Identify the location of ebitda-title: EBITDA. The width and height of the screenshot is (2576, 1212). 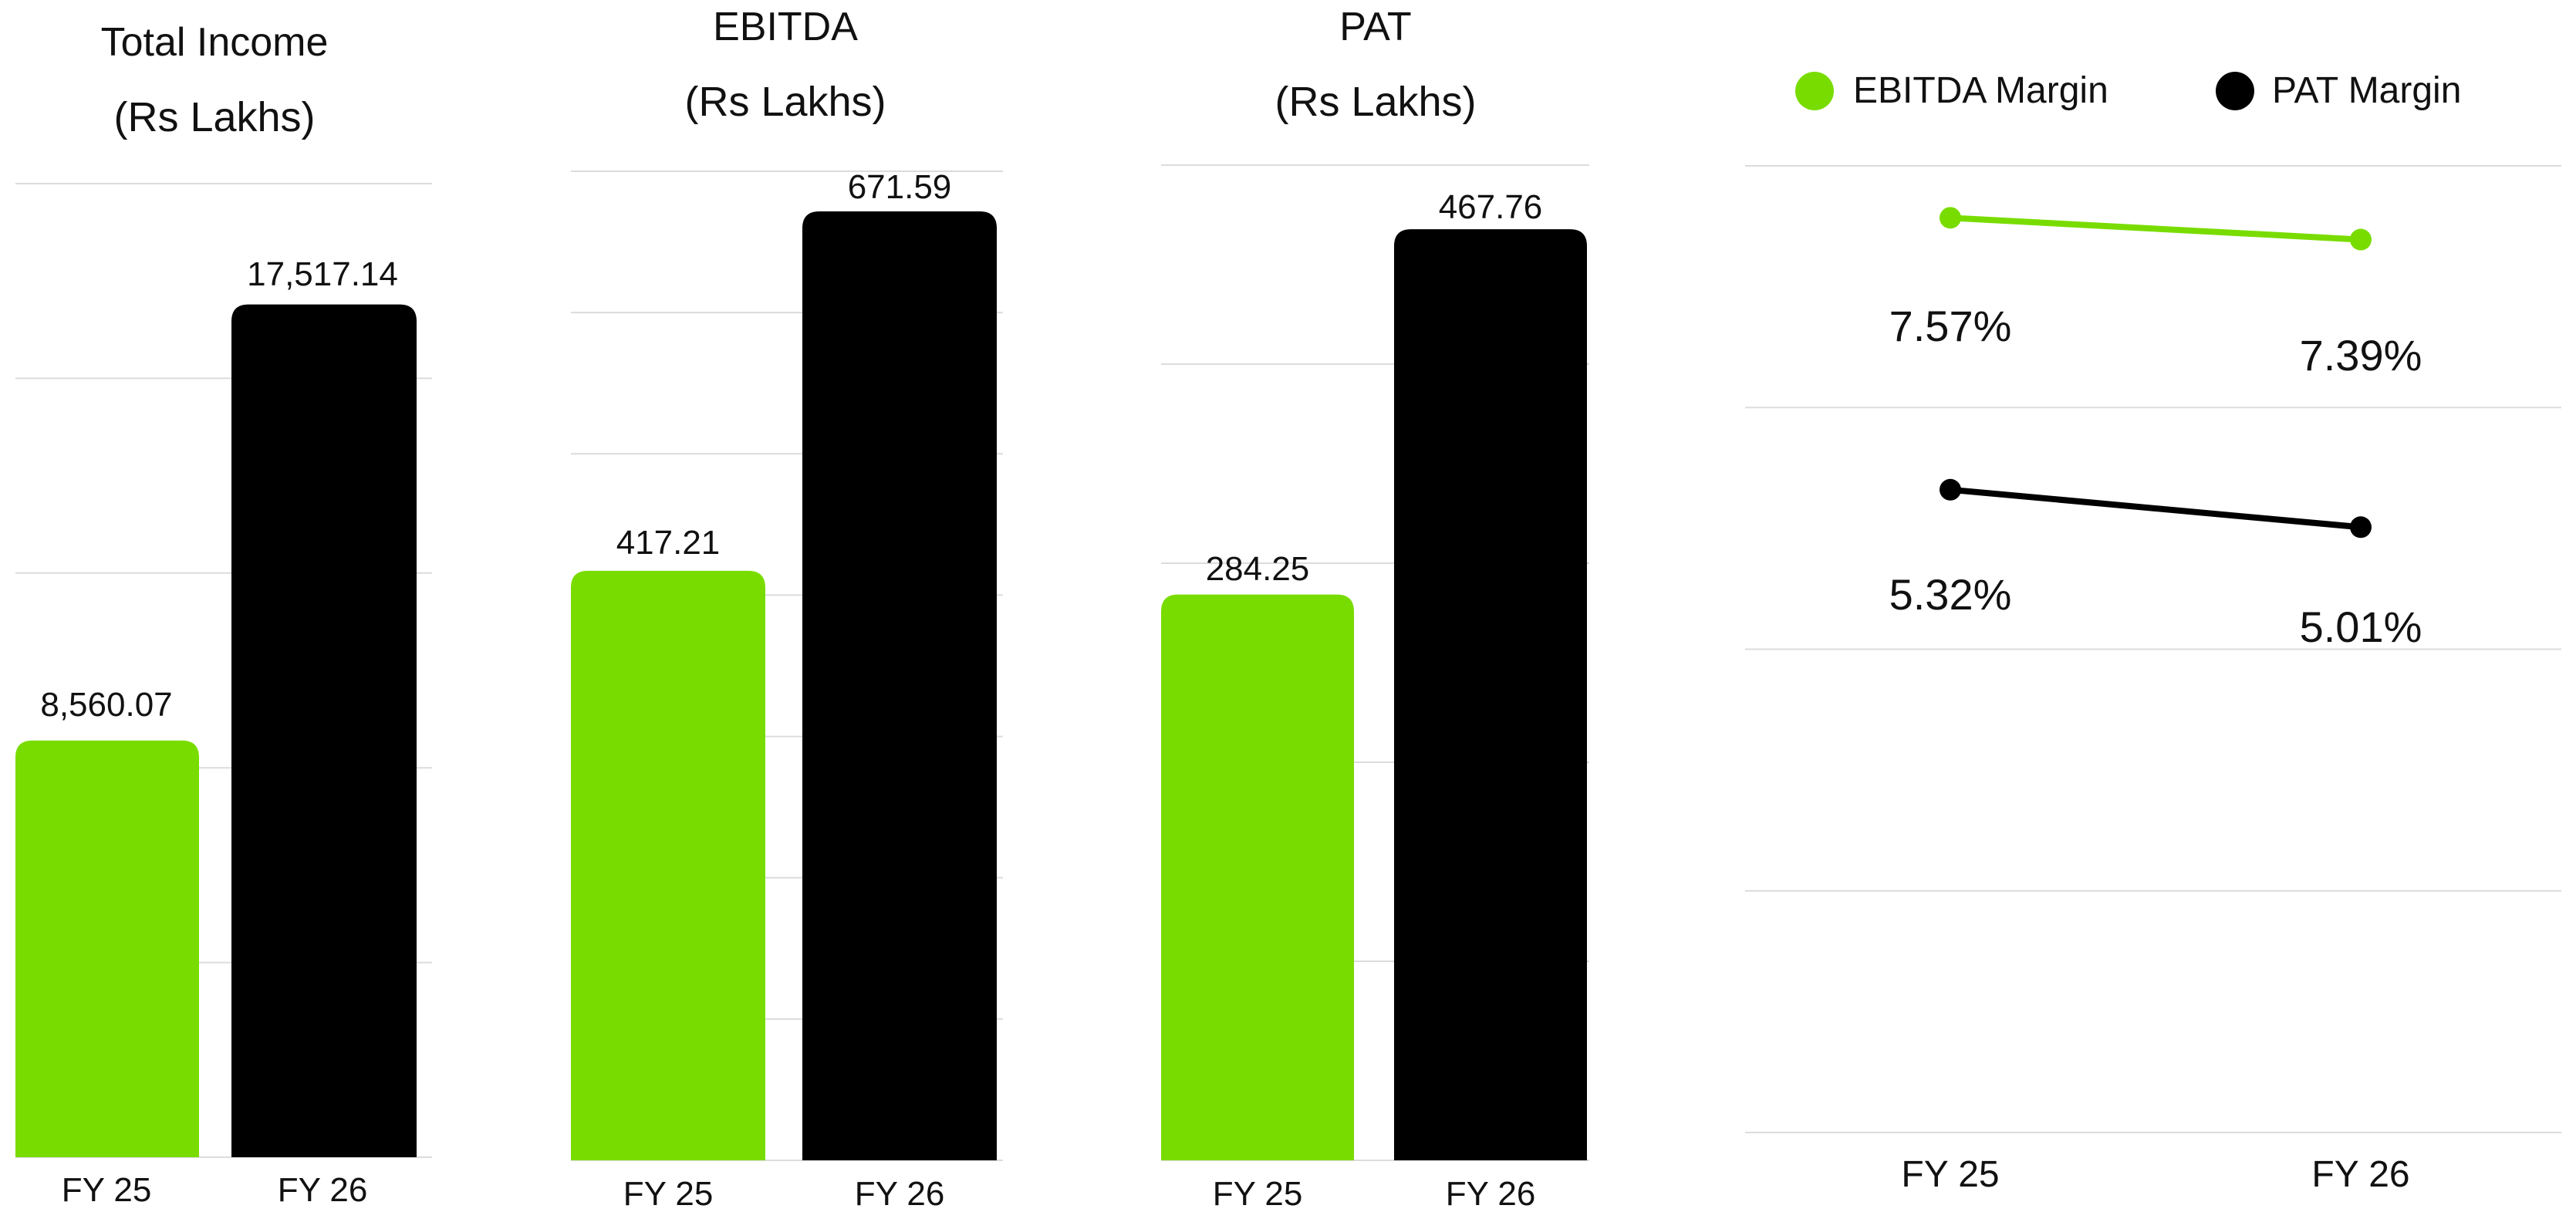
(785, 27).